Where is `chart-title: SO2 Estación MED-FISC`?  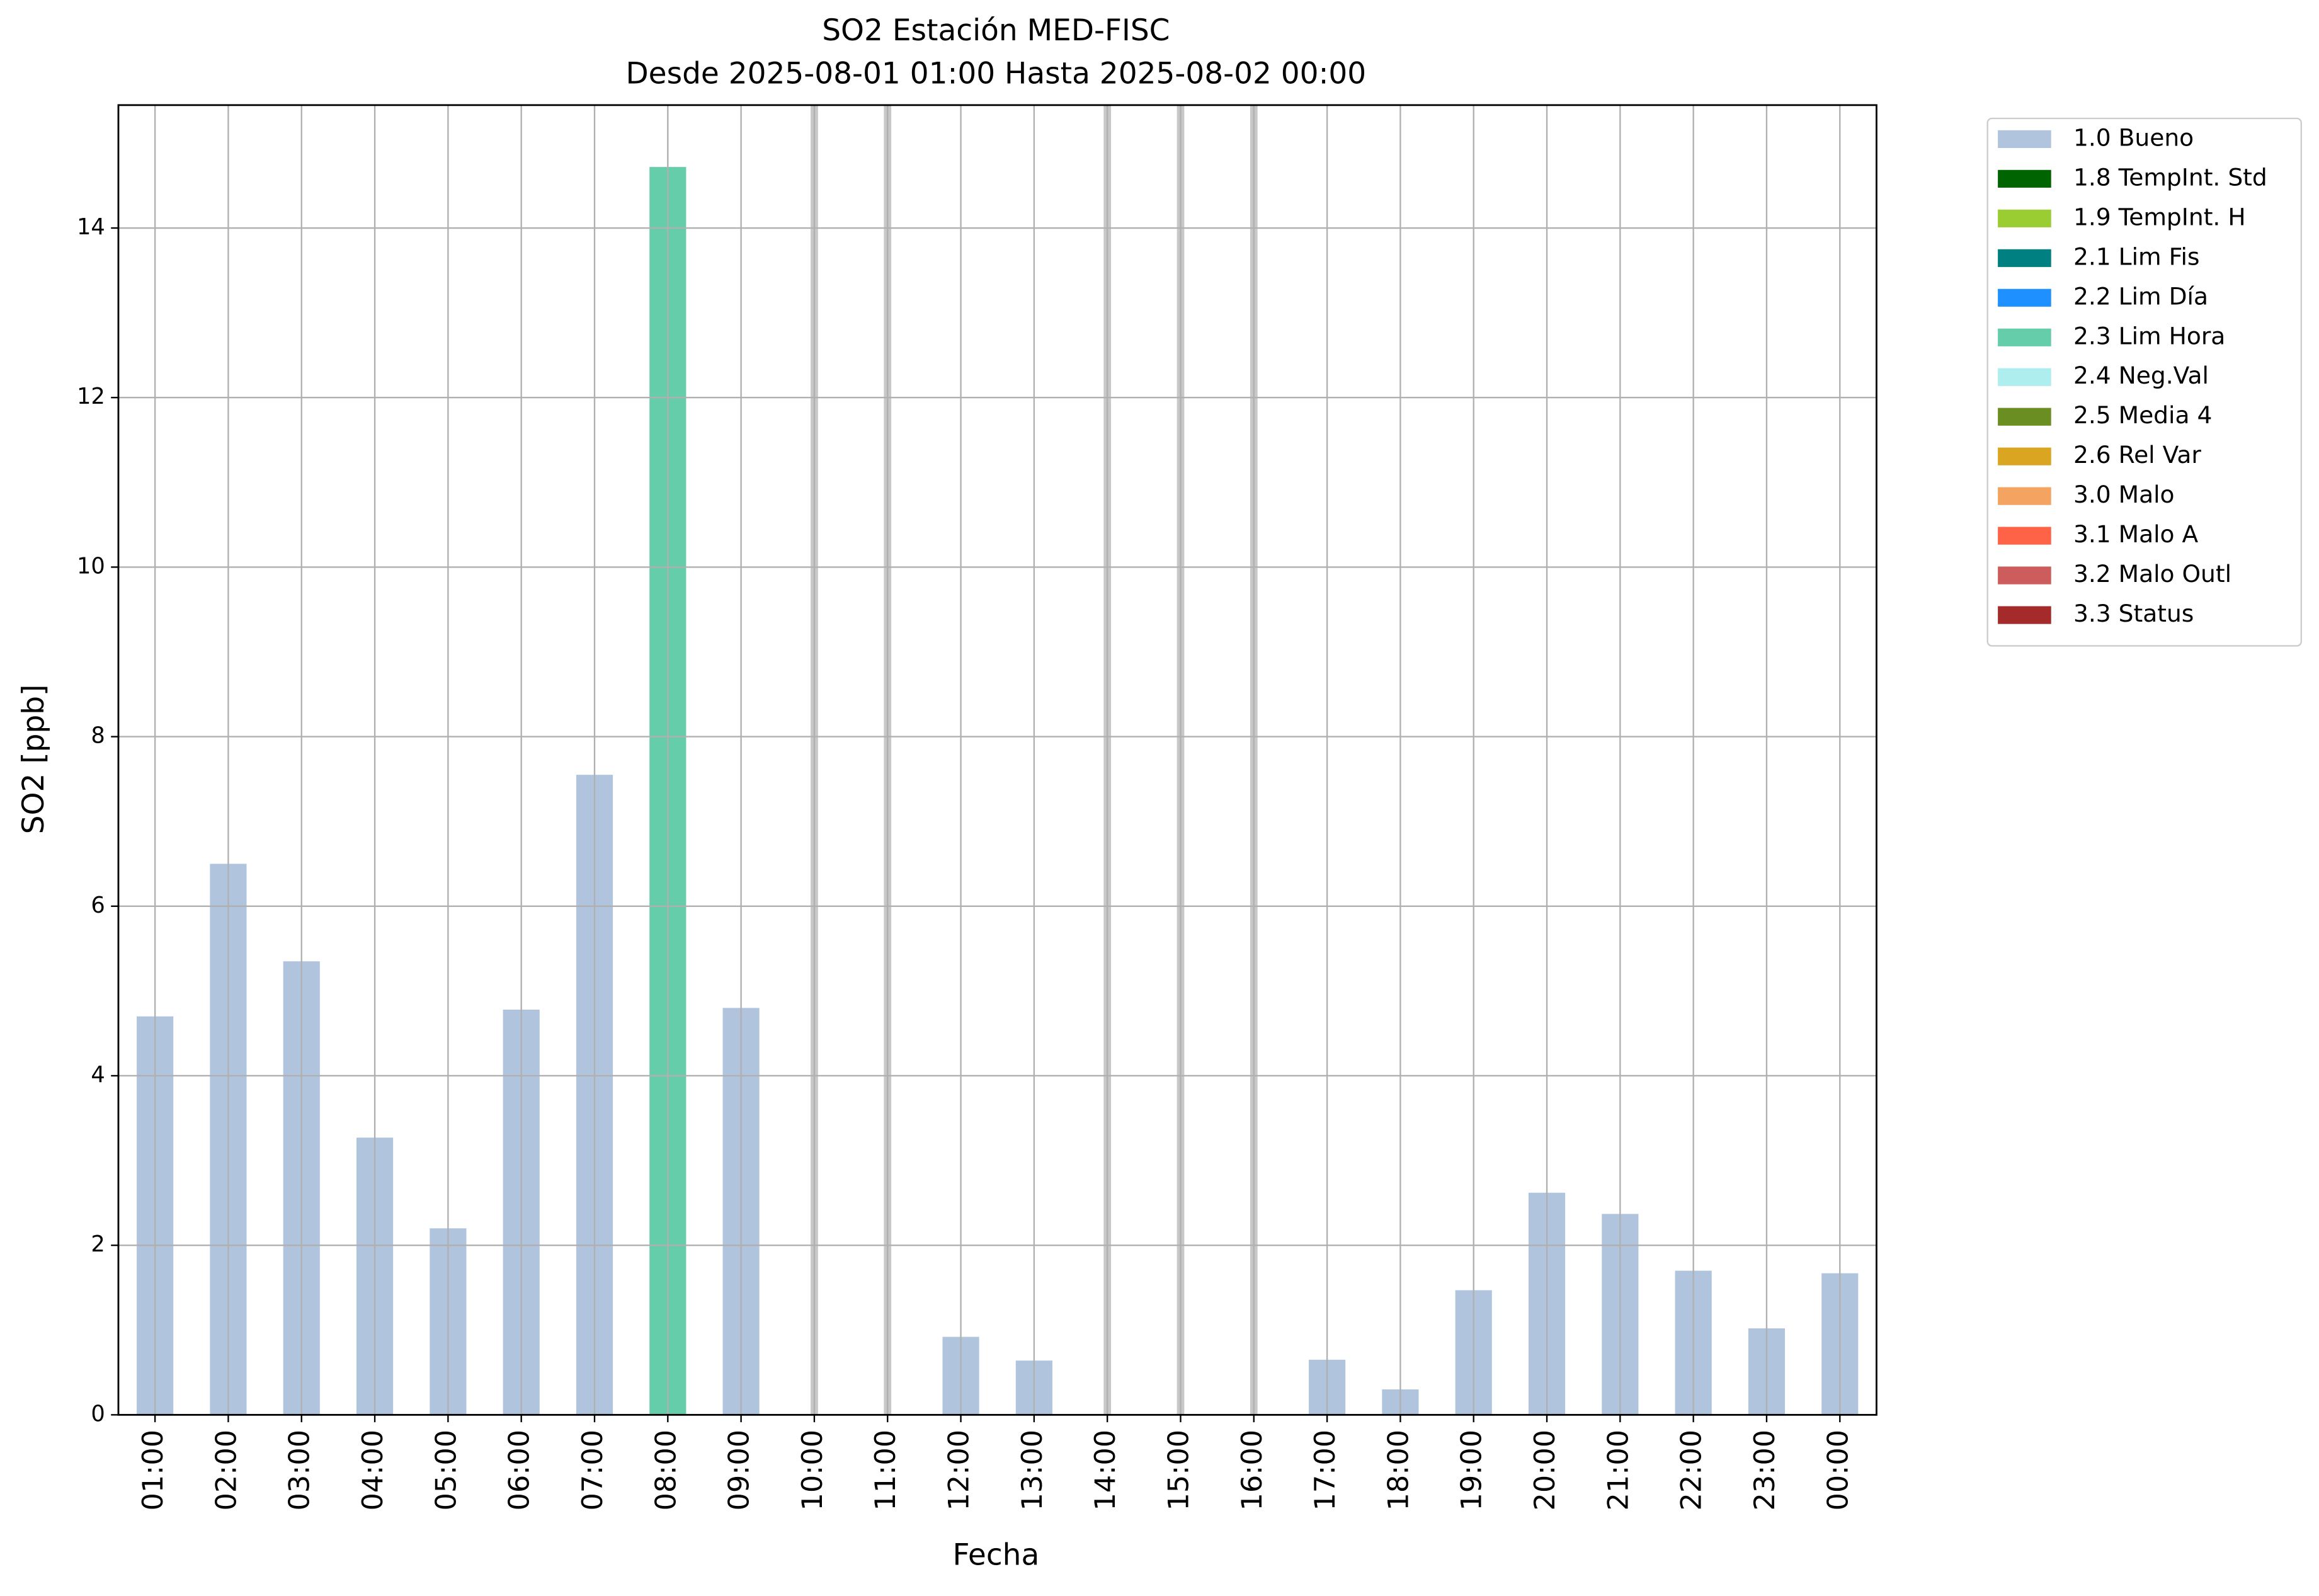
chart-title: SO2 Estación MED-FISC is located at coordinates (996, 30).